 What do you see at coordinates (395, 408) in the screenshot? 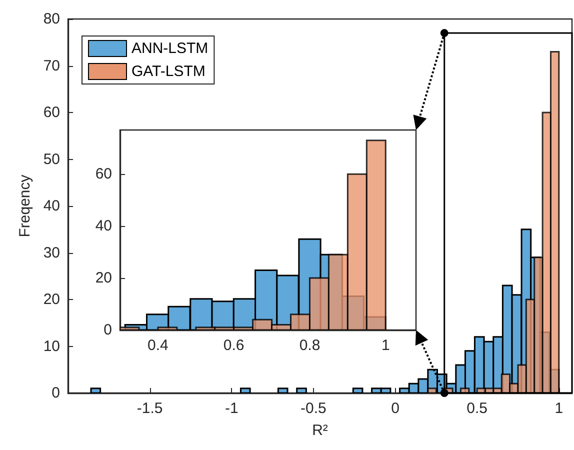
I see `x-tick-label: 0` at bounding box center [395, 408].